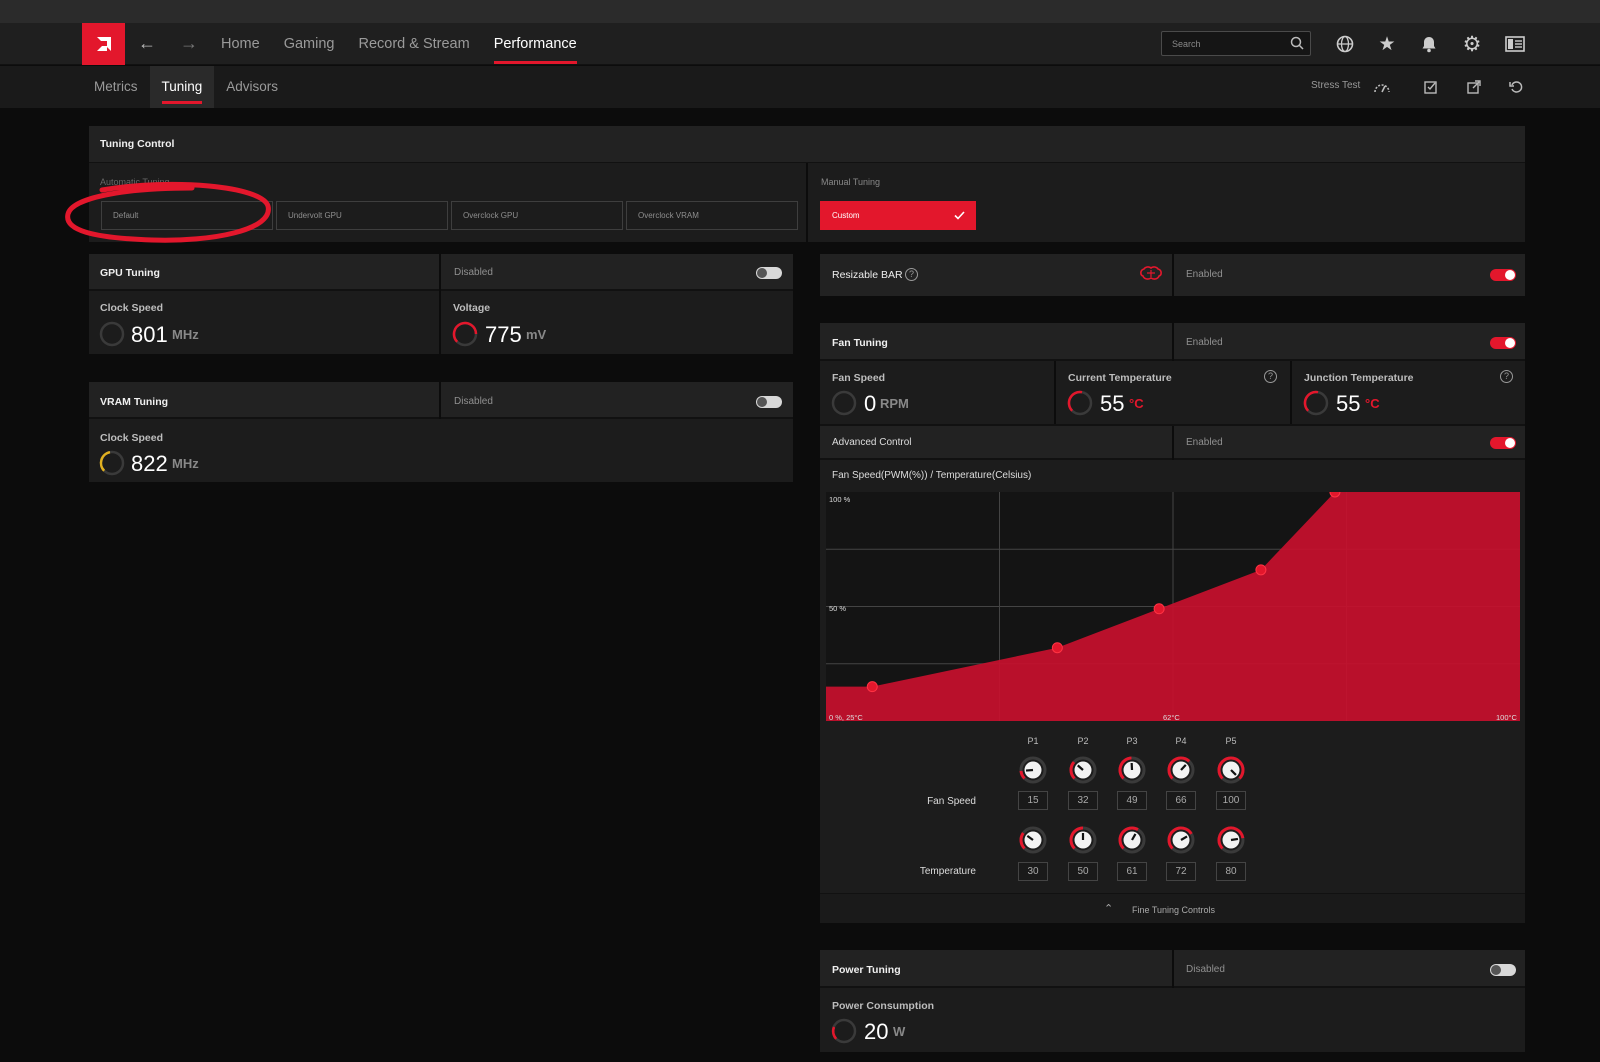  I want to click on curve-point-p3, so click(1159, 609).